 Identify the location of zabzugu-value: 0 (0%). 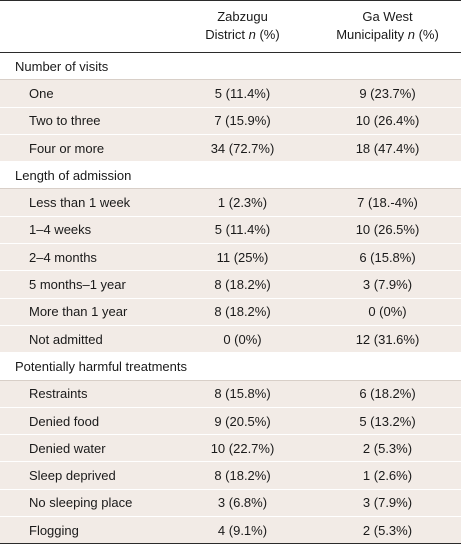
(242, 339).